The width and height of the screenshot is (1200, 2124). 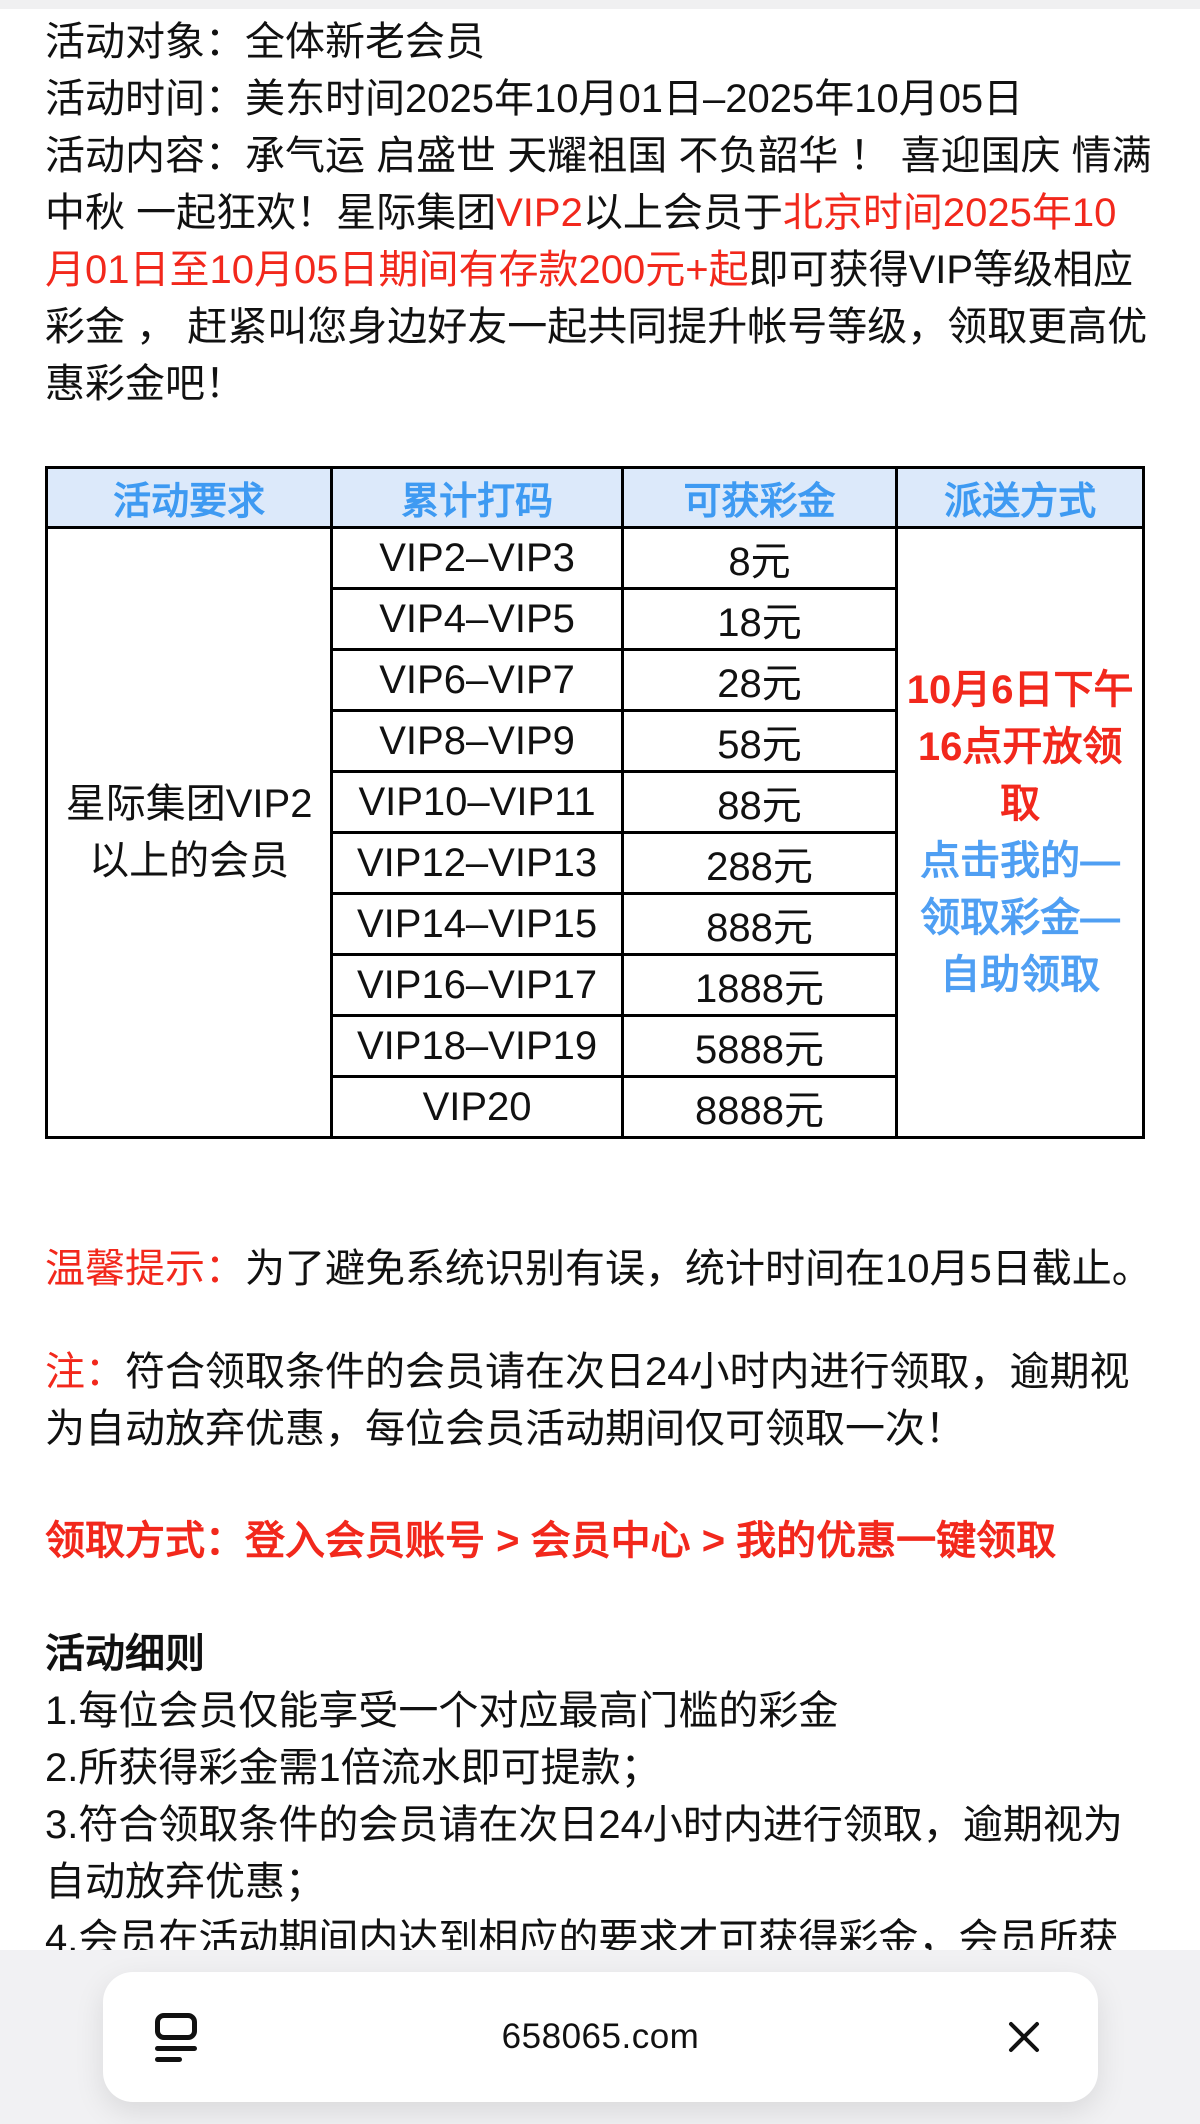 What do you see at coordinates (759, 863) in the screenshot?
I see `bonus-cell: 288元` at bounding box center [759, 863].